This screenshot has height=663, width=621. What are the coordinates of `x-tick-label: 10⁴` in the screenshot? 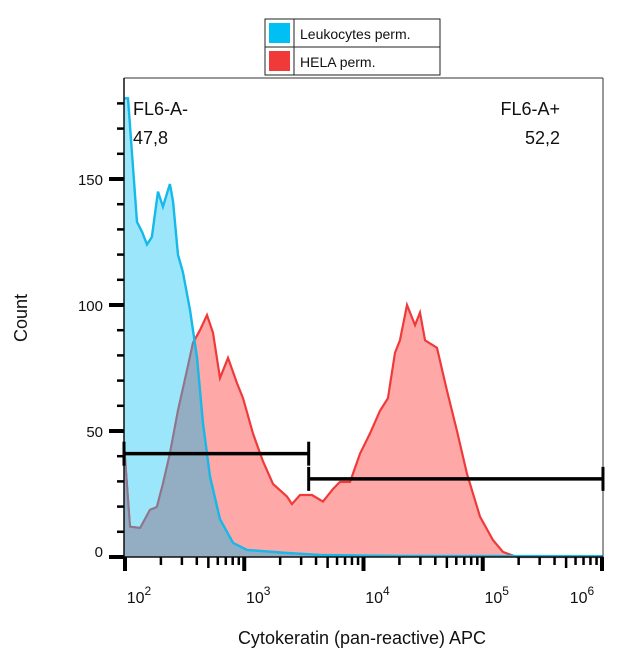 It's located at (377, 595).